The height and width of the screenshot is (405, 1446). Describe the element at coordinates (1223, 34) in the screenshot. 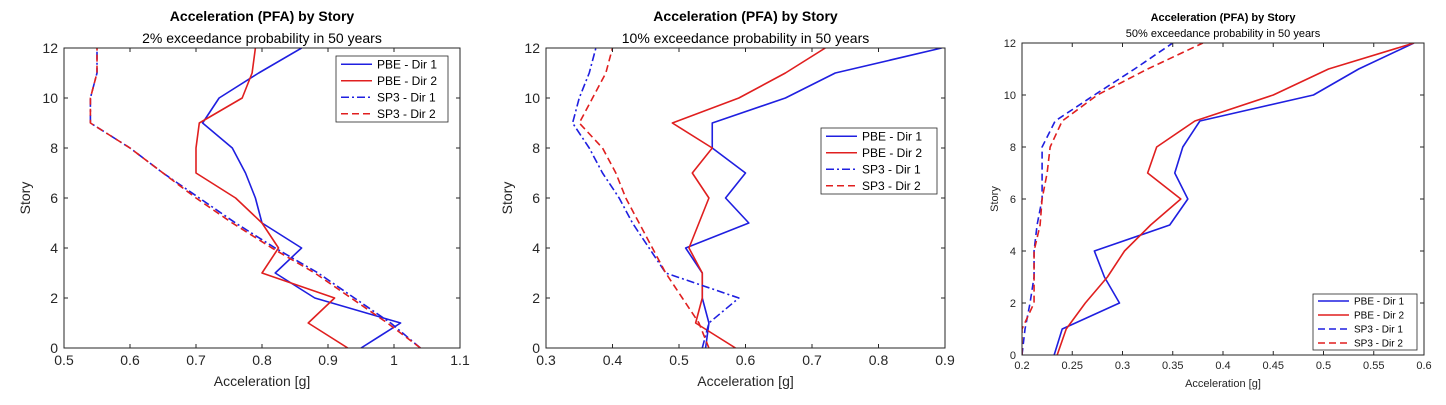

I see `chart-subtitle: 50% exceedance probability in 50 years` at that location.